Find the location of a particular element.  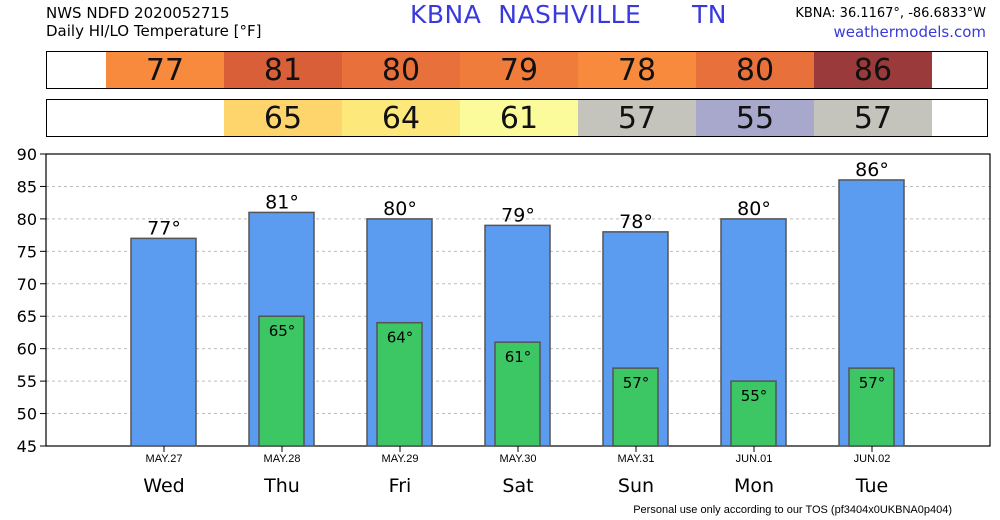

x-date-label: MAY.28 is located at coordinates (282, 459).